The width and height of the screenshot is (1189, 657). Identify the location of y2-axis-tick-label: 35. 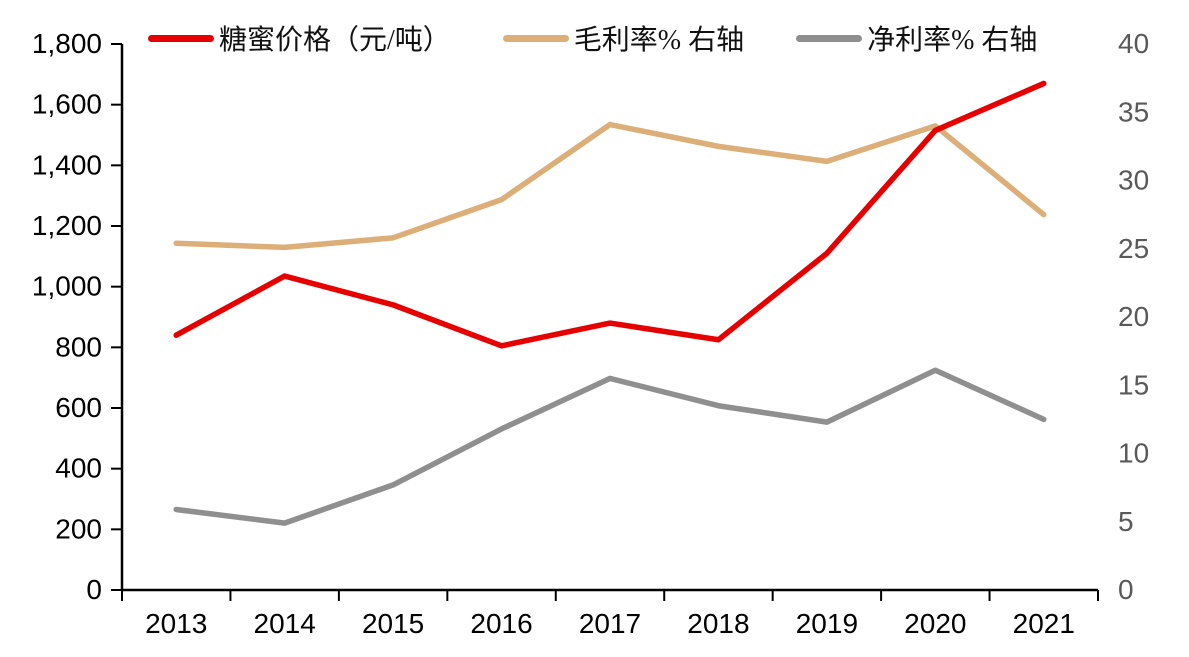
(1133, 111).